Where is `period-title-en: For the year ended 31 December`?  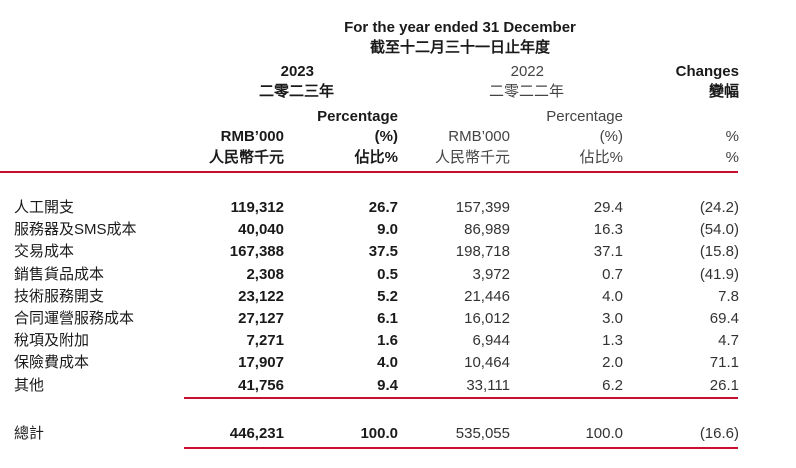 period-title-en: For the year ended 31 December is located at coordinates (460, 27).